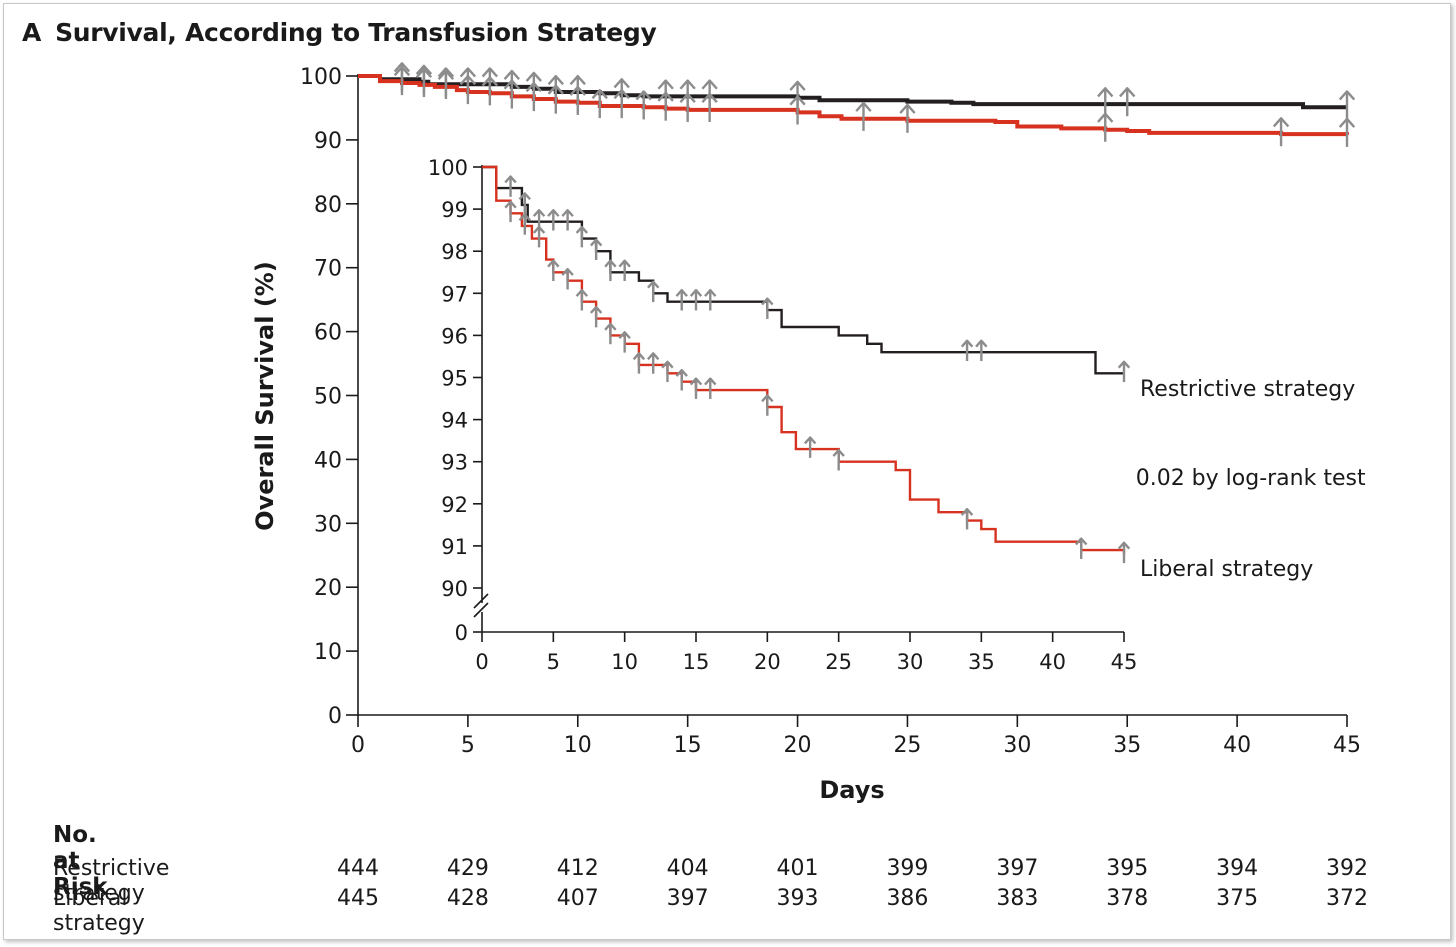 This screenshot has height=947, width=1456. I want to click on inset-y-tick-label: 94, so click(454, 421).